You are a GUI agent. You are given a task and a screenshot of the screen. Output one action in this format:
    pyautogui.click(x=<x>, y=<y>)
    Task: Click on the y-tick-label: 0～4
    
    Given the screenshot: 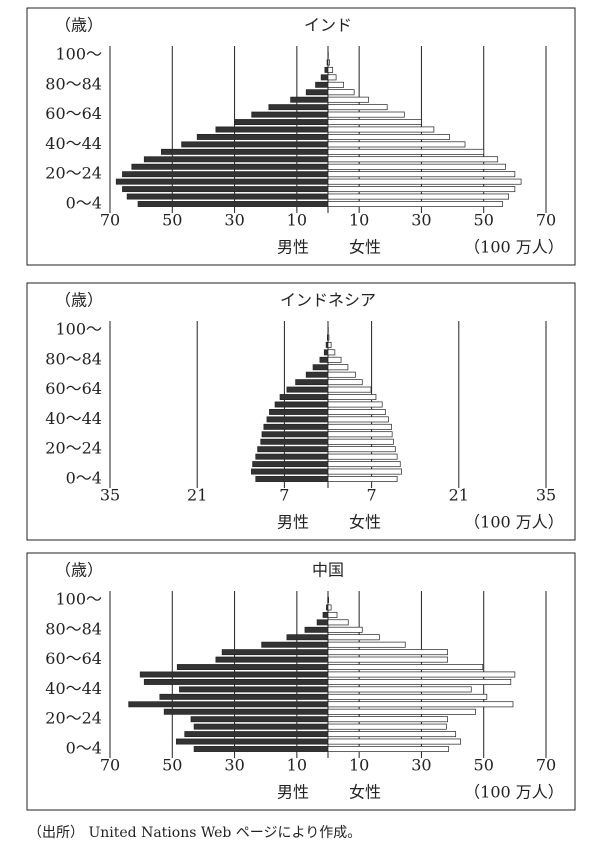 What is the action you would take?
    pyautogui.click(x=84, y=203)
    